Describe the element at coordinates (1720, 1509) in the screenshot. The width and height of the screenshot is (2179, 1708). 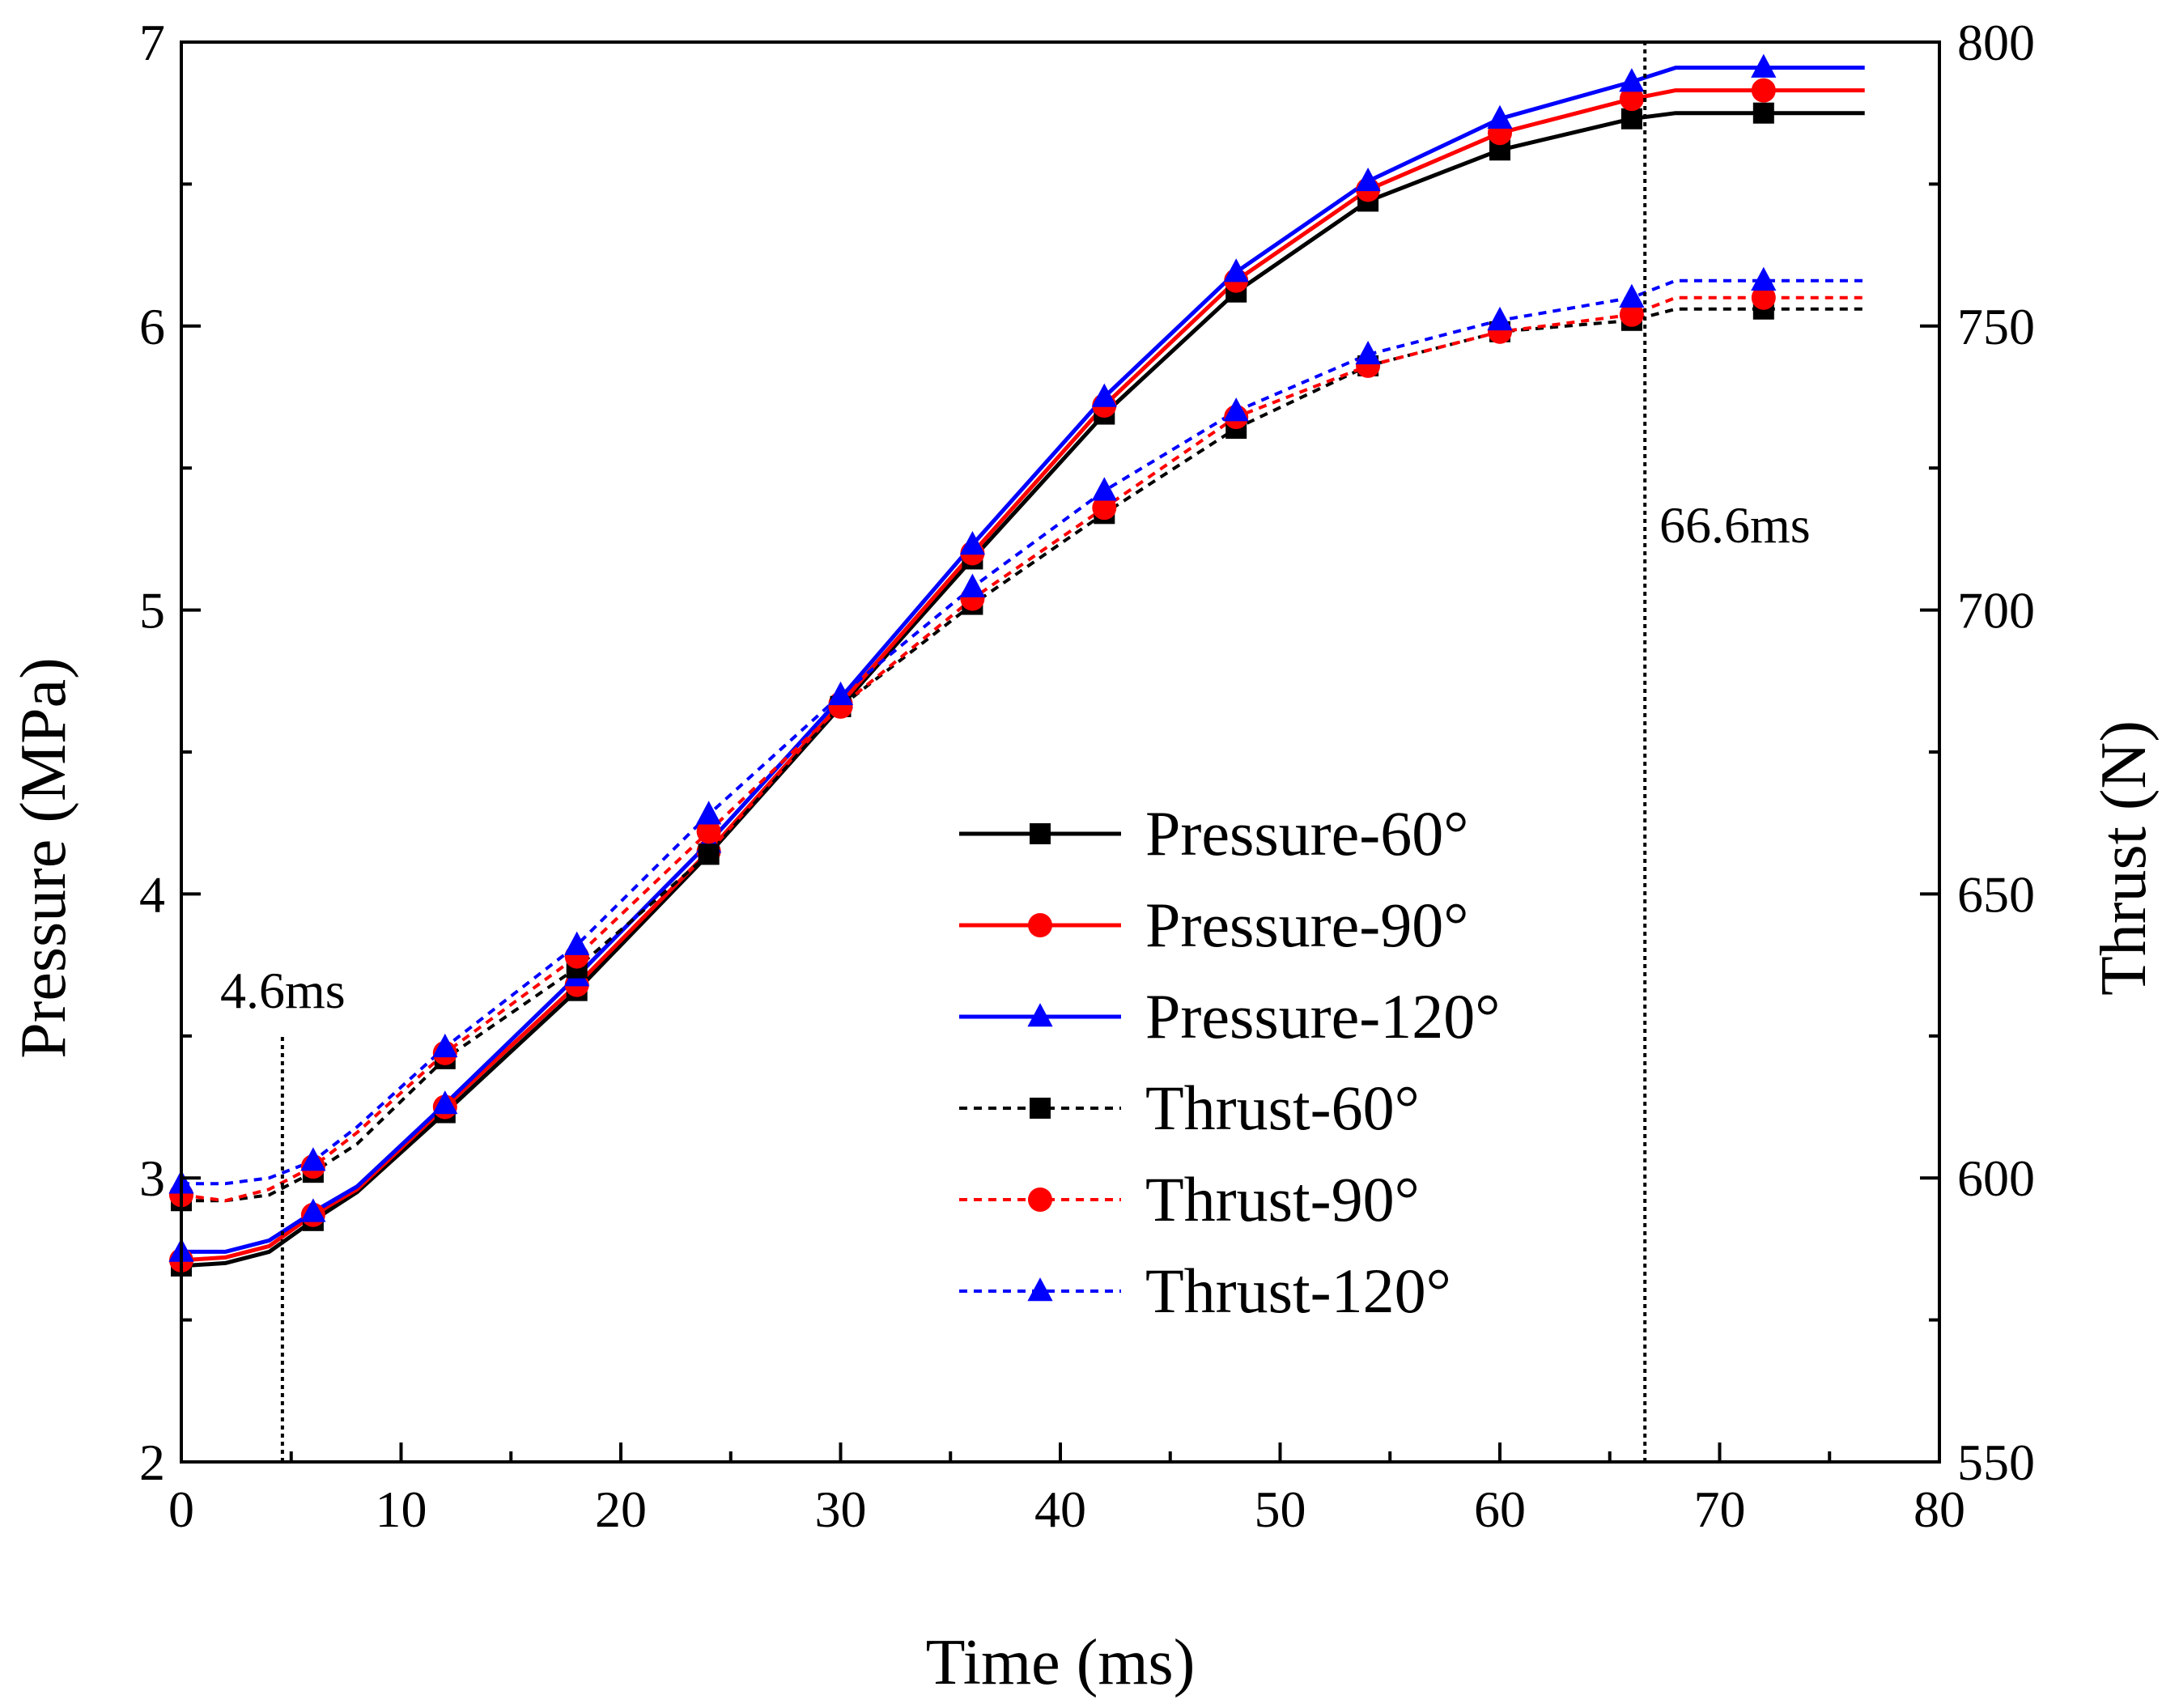
I see `x-tick-label: 70` at that location.